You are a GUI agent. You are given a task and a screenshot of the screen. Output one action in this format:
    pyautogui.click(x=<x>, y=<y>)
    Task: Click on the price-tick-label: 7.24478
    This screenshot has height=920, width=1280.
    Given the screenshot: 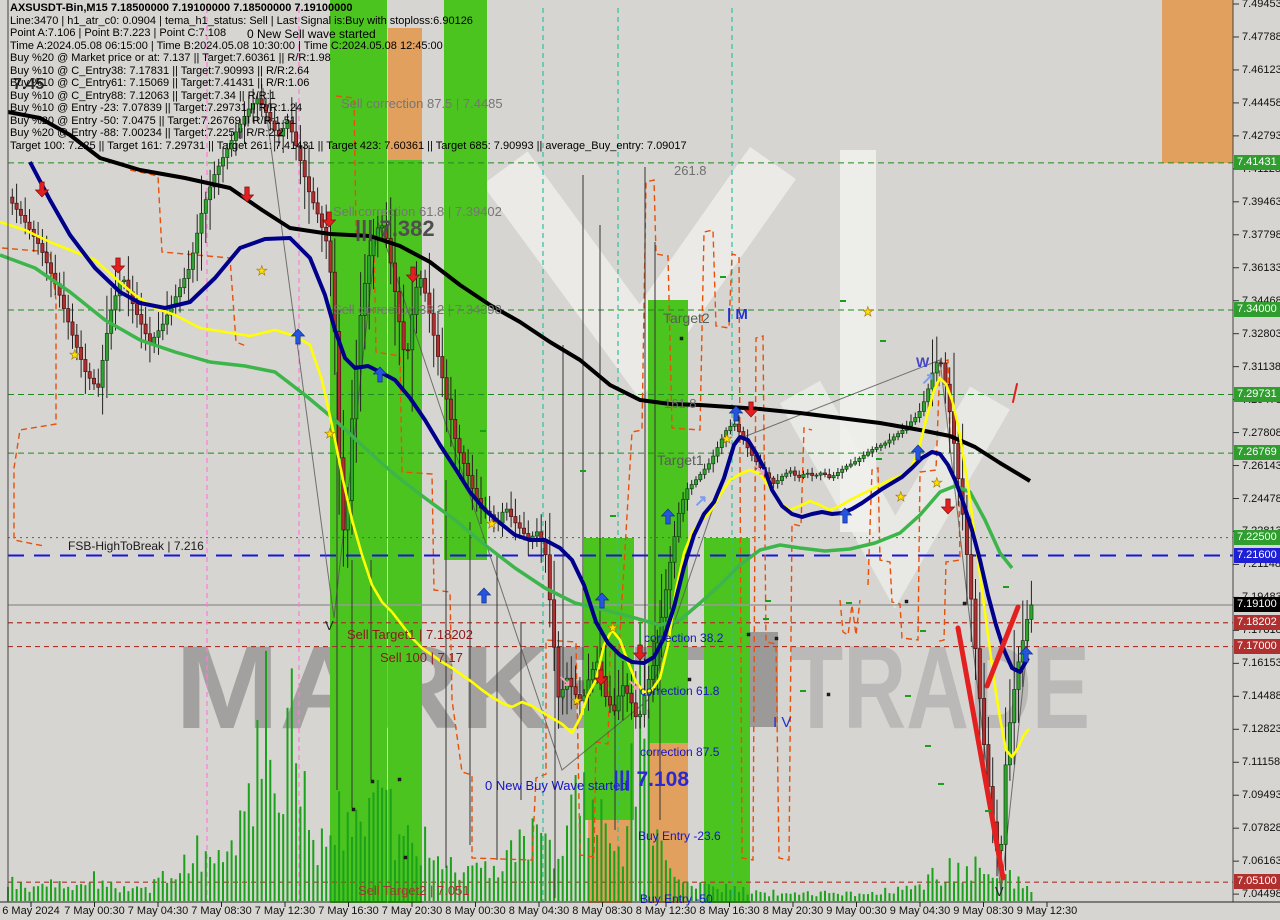 What is the action you would take?
    pyautogui.click(x=1261, y=498)
    